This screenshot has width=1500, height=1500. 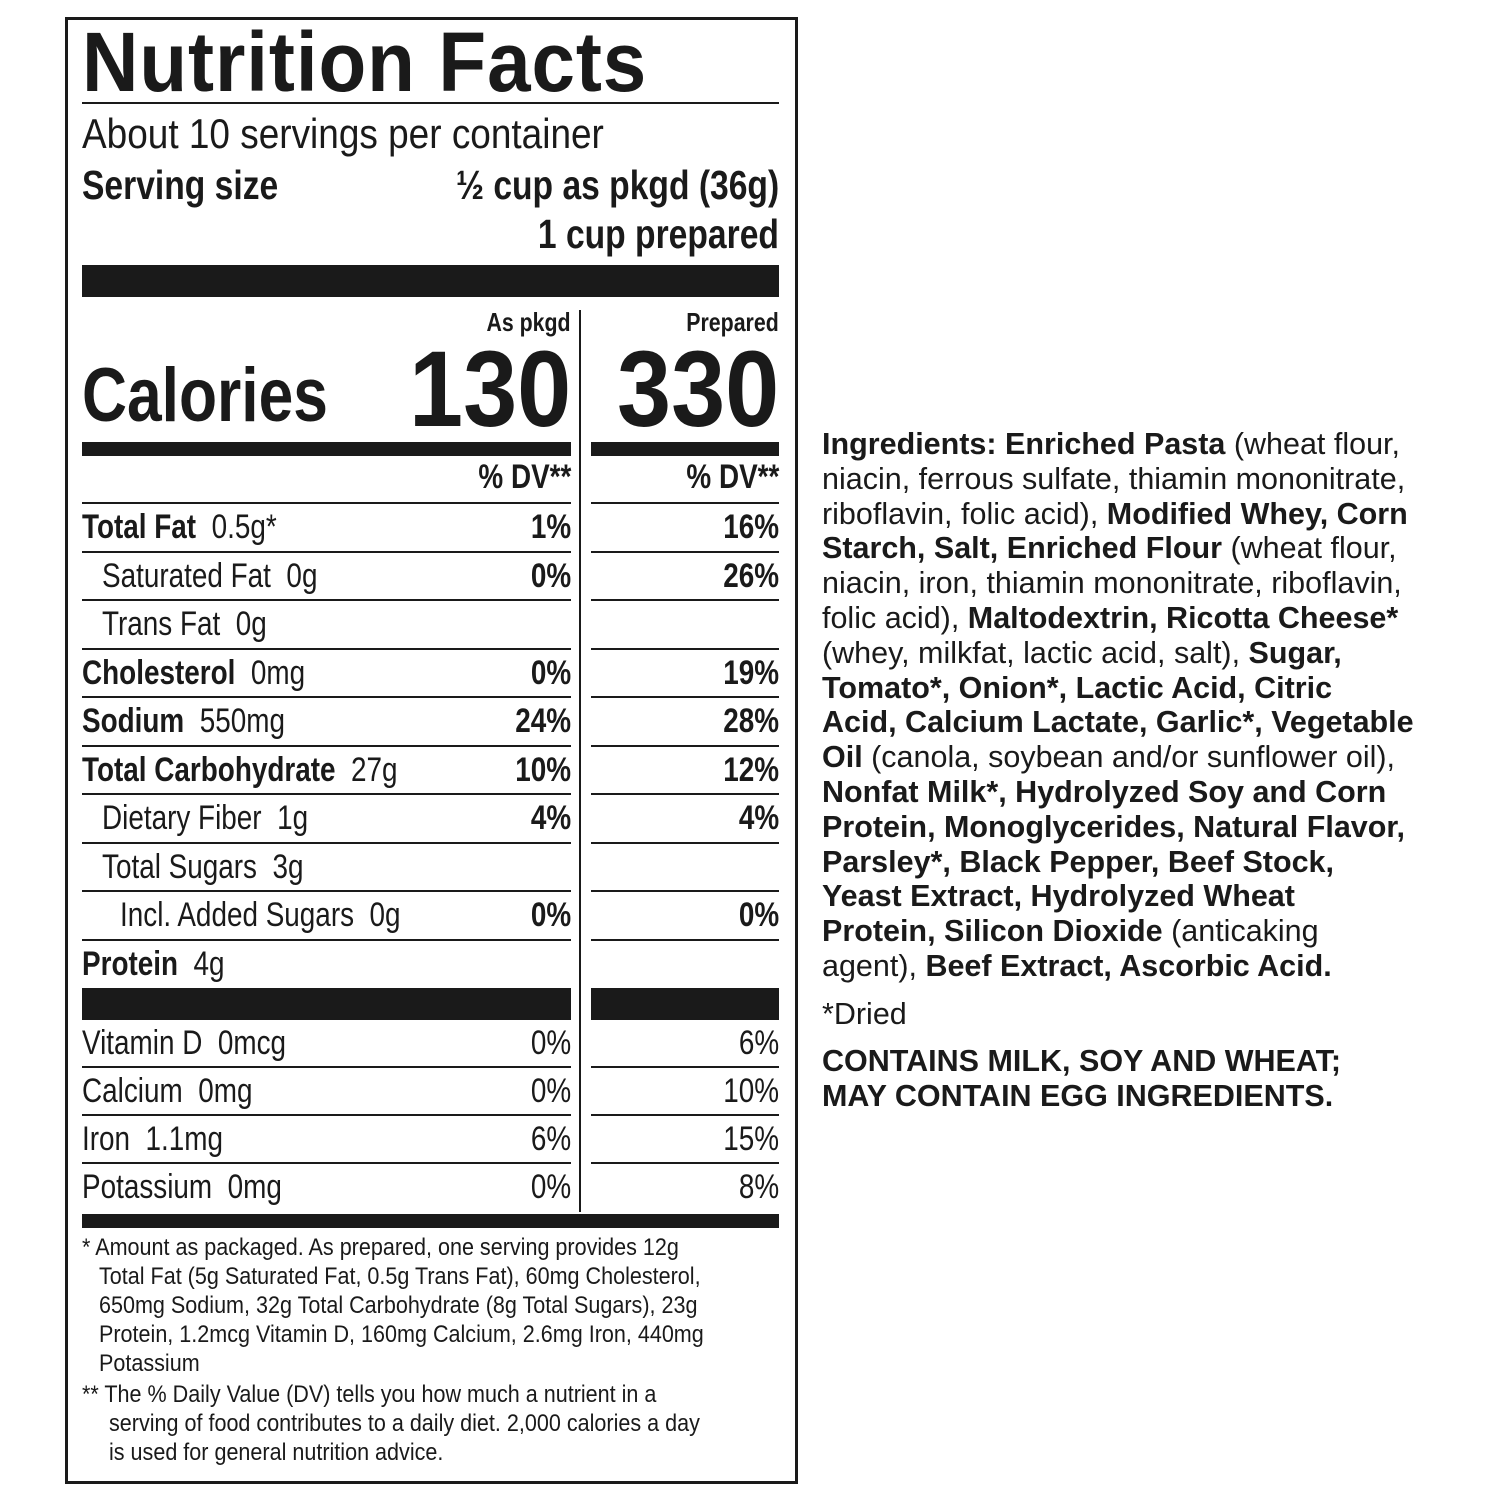 I want to click on nutrient-name: Sodium, so click(x=133, y=721).